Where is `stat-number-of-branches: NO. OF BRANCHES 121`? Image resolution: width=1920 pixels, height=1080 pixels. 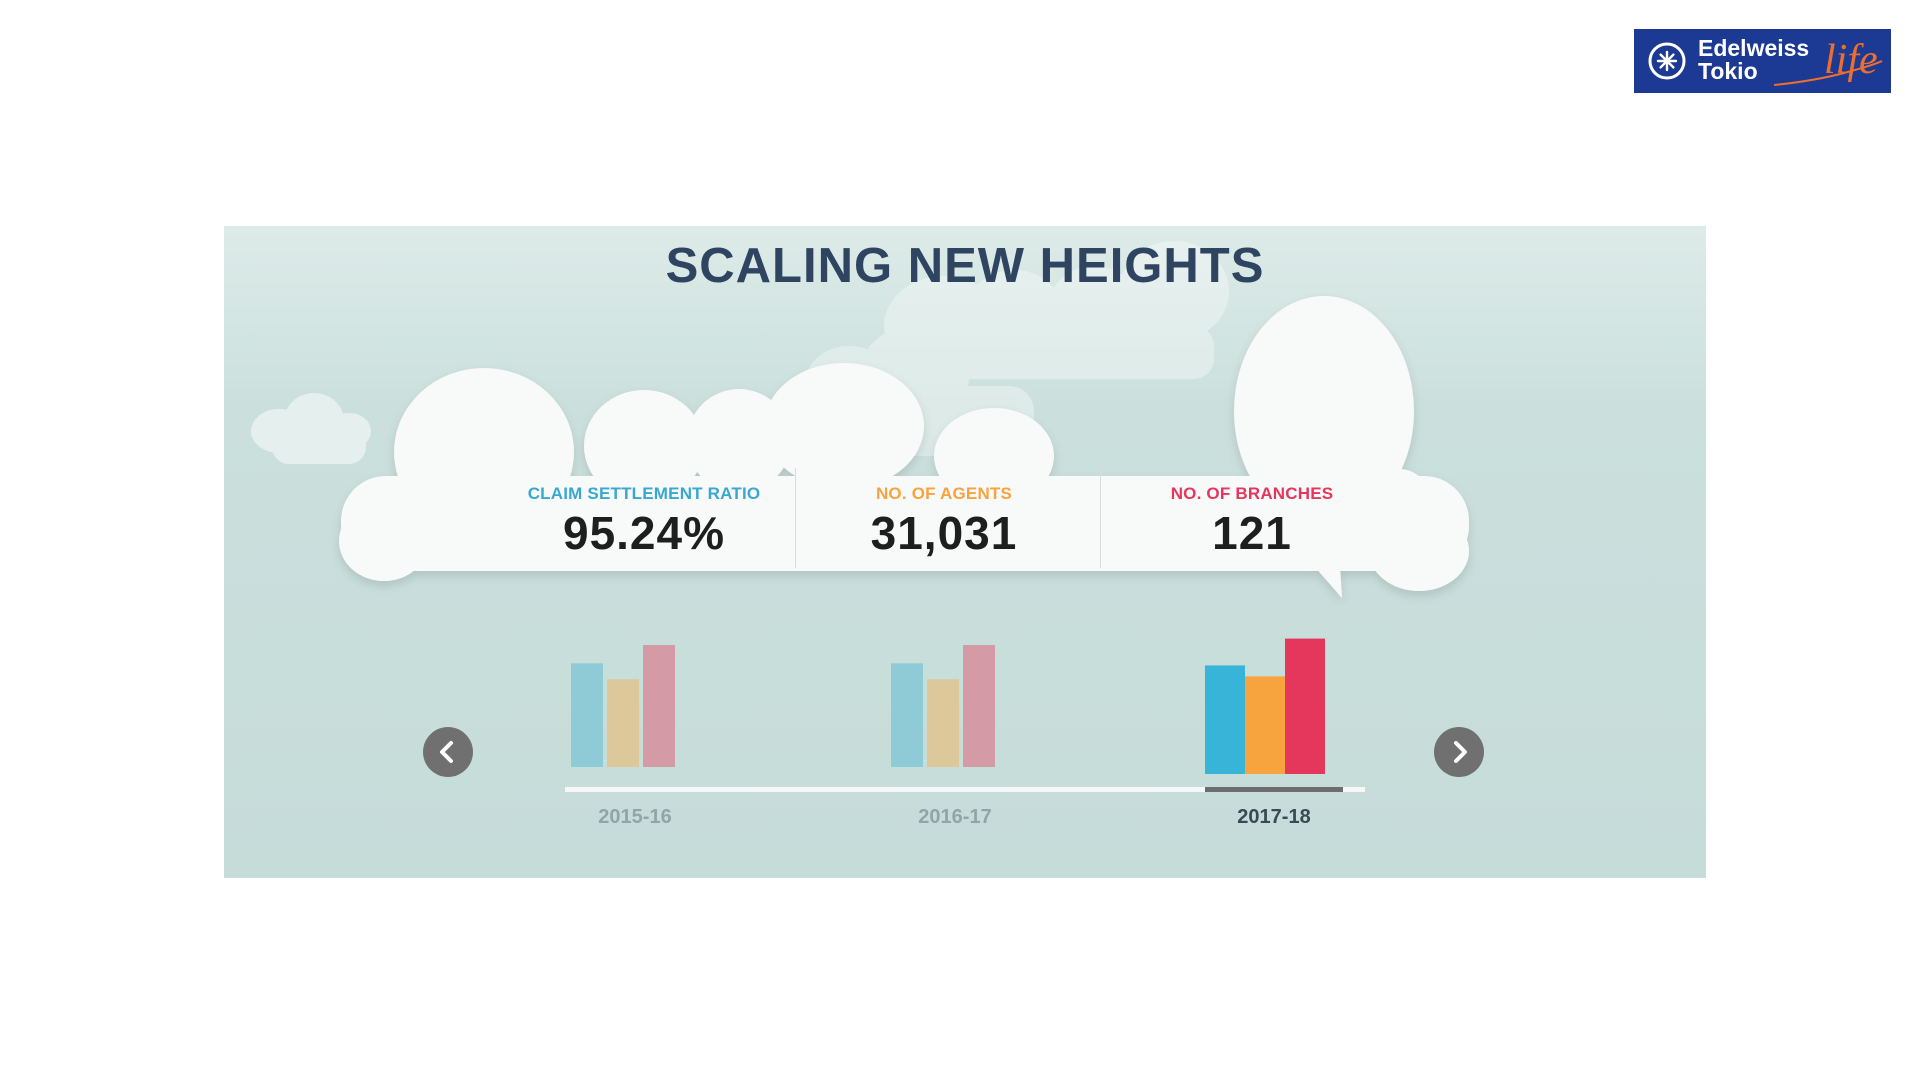
stat-number-of-branches: NO. OF BRANCHES 121 is located at coordinates (1252, 522).